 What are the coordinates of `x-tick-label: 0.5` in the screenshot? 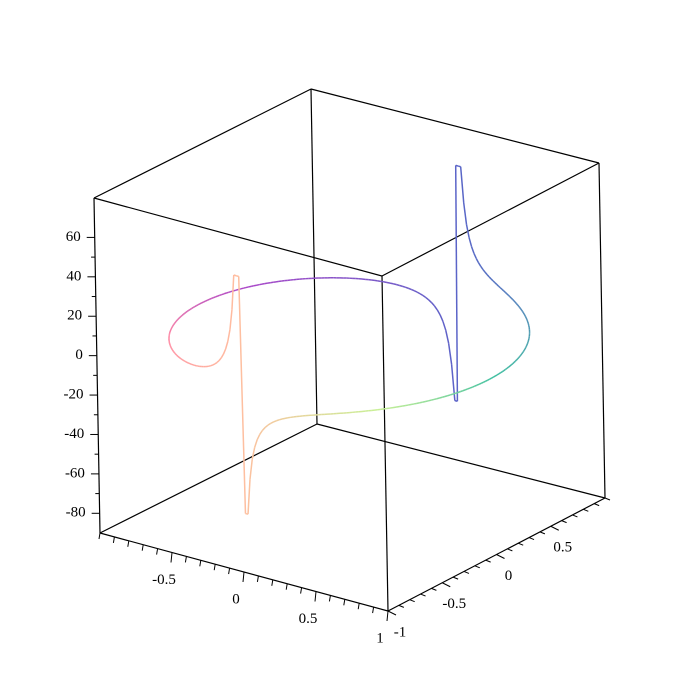 It's located at (308, 619).